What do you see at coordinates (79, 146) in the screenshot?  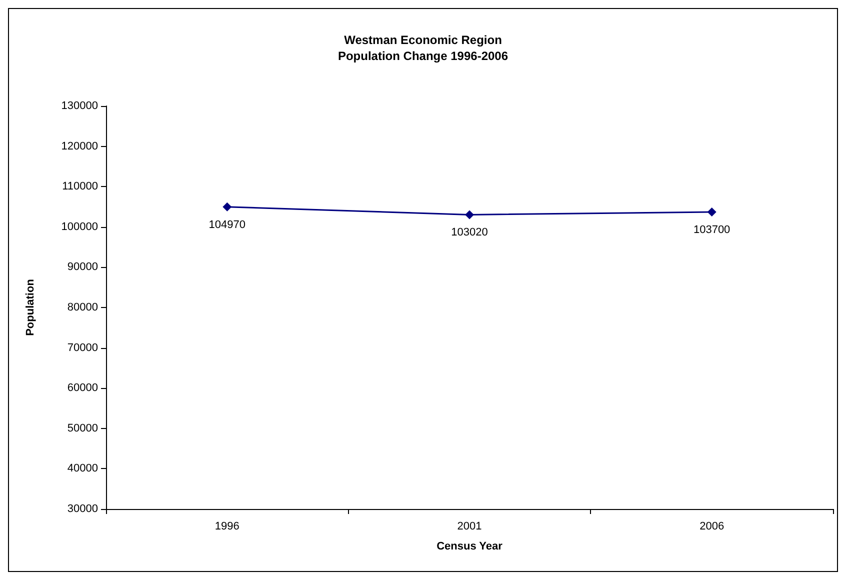 I see `y-tick-label: 120000` at bounding box center [79, 146].